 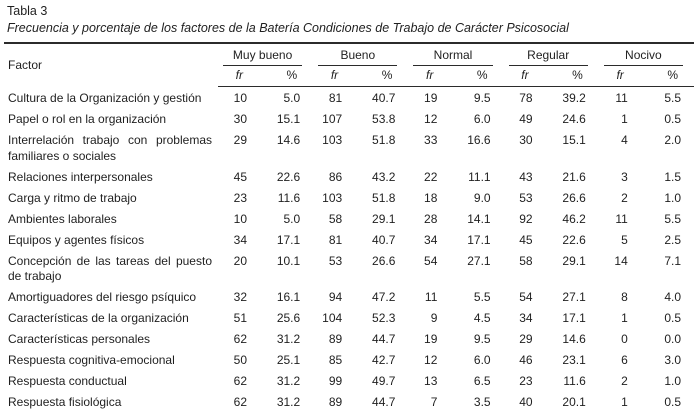 I want to click on pct-value-cell: 6.0, so click(x=482, y=119).